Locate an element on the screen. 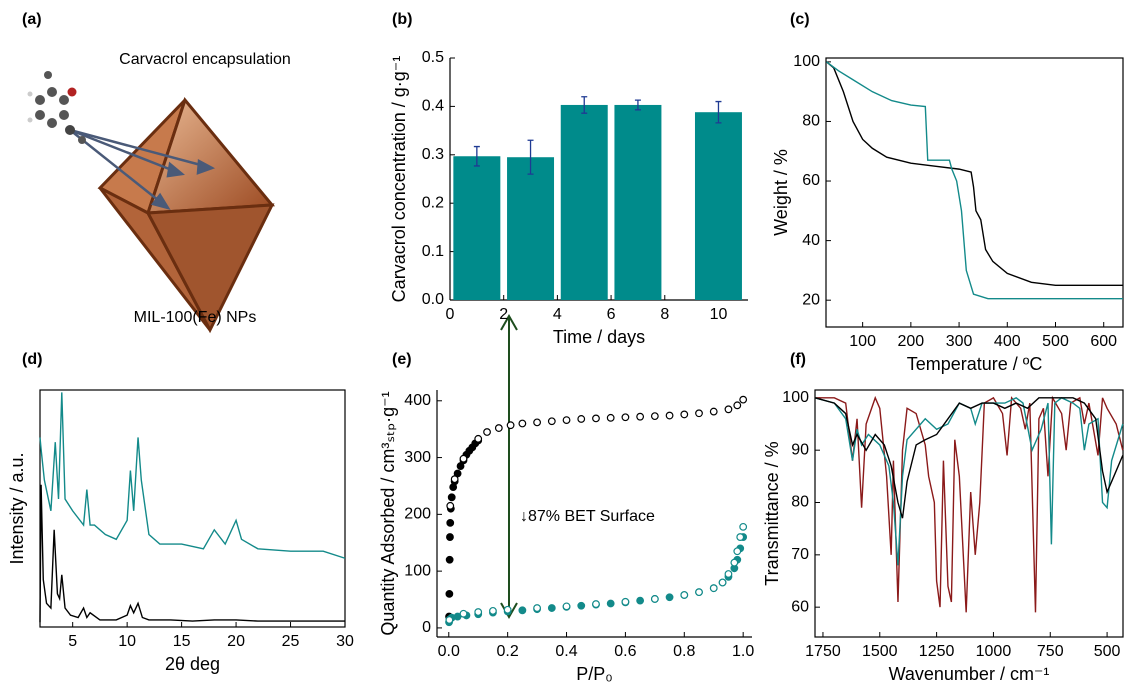 The width and height of the screenshot is (1125, 687). x-tick-label: 20 is located at coordinates (236, 641).